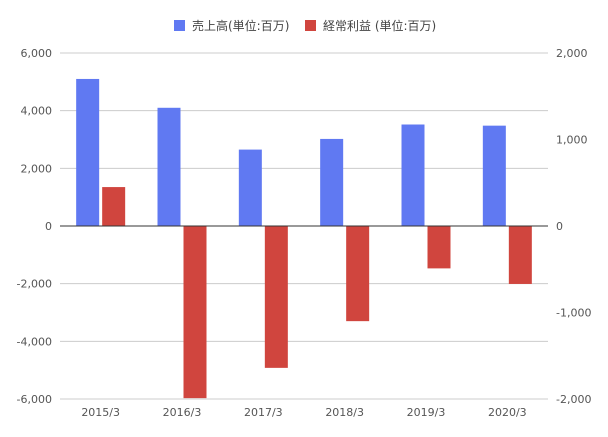  What do you see at coordinates (344, 412) in the screenshot?
I see `x-tick-label: 2018/3` at bounding box center [344, 412].